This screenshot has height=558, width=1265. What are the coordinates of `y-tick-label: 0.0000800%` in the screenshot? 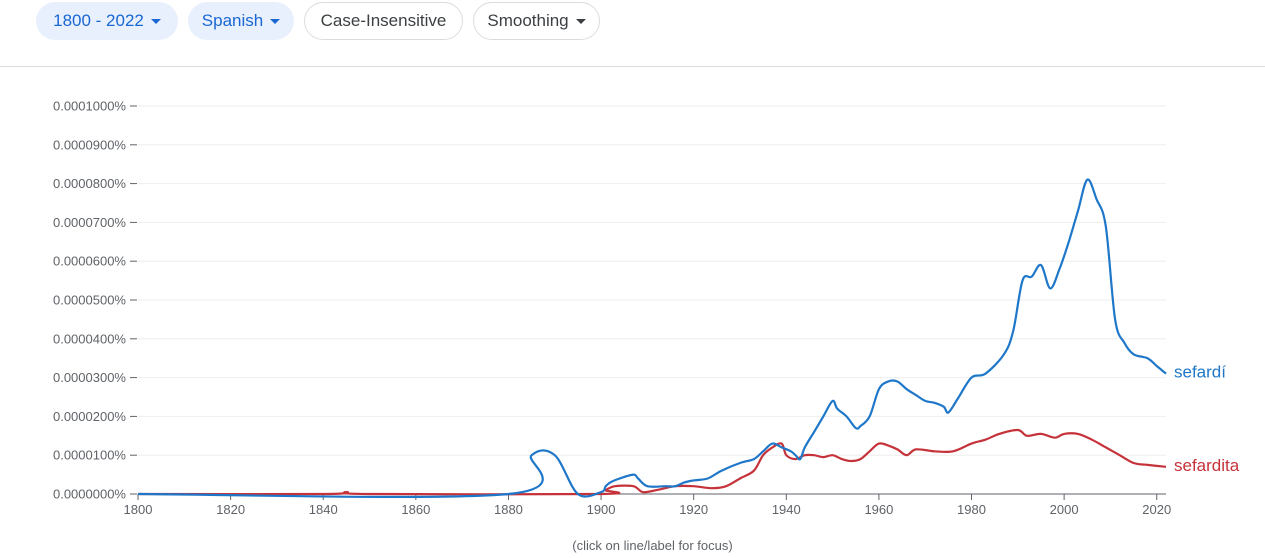 It's located at (89, 183).